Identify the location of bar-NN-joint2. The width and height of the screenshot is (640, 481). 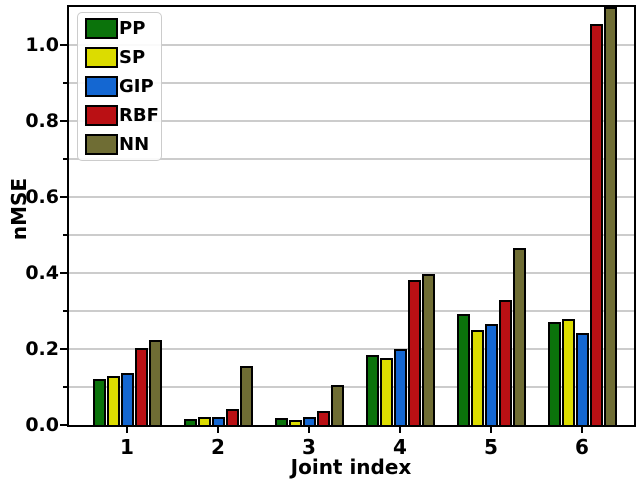
(246, 395).